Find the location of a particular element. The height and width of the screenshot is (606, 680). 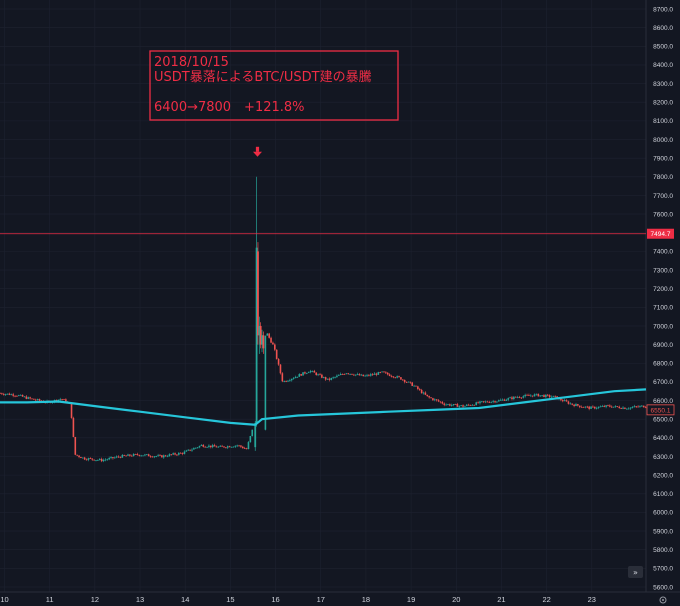

y-tick-label: 8200.0 is located at coordinates (663, 103).